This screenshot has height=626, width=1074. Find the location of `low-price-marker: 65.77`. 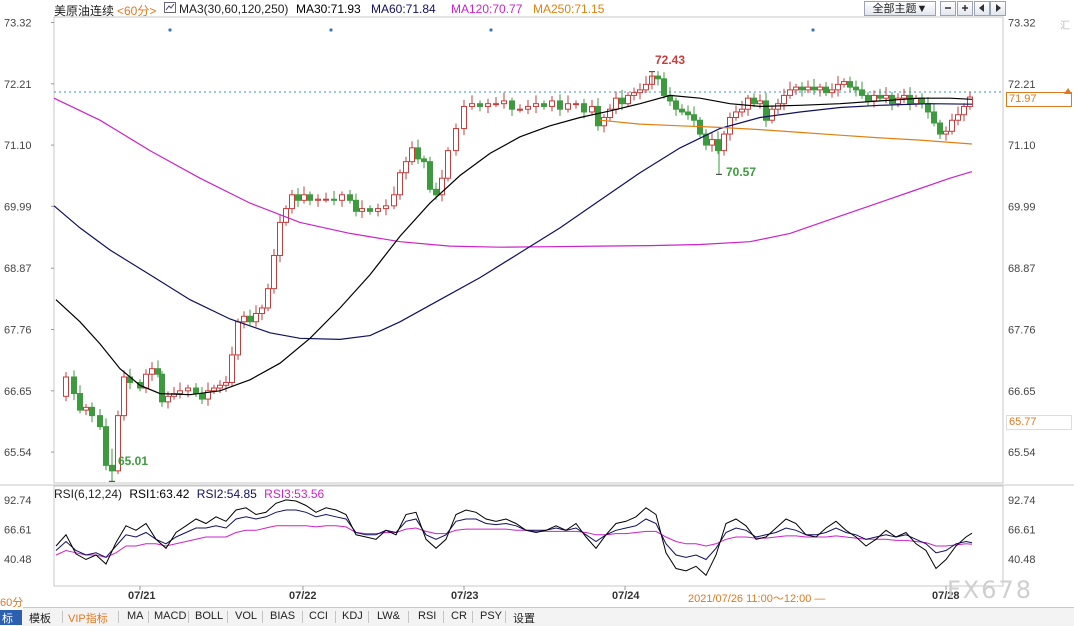

low-price-marker: 65.77 is located at coordinates (1039, 422).